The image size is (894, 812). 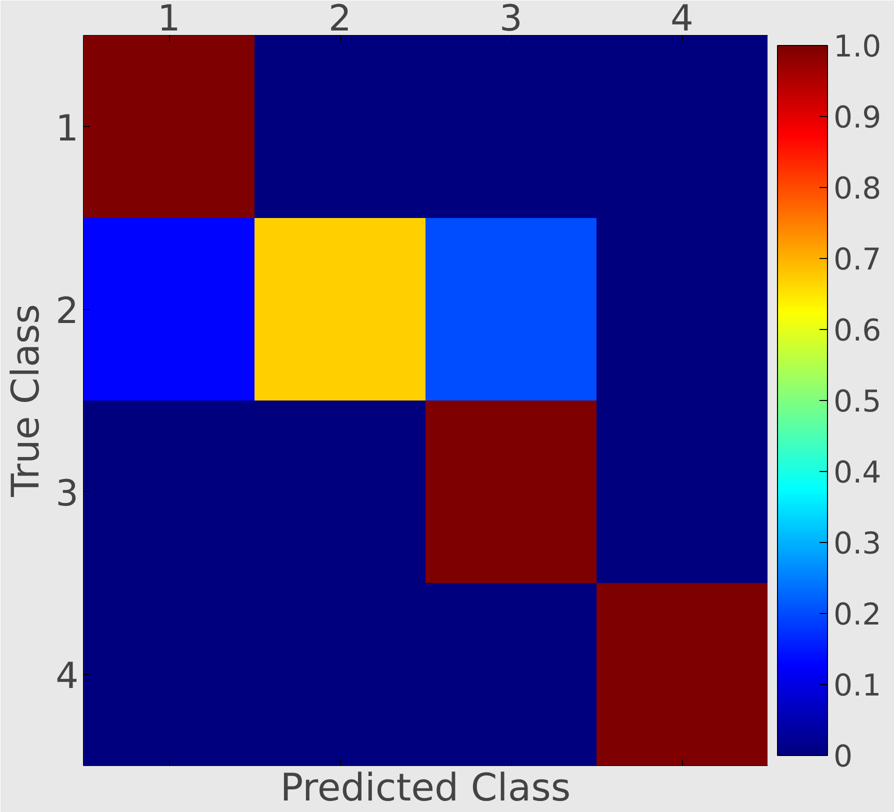 I want to click on y-tick-label: 2, so click(x=67, y=311).